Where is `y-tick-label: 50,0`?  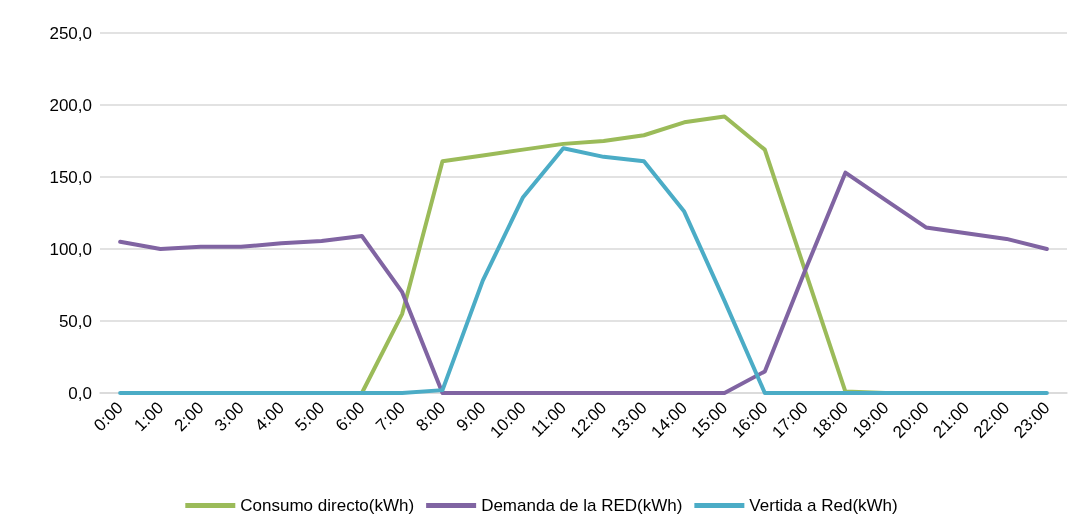
y-tick-label: 50,0 is located at coordinates (75, 321).